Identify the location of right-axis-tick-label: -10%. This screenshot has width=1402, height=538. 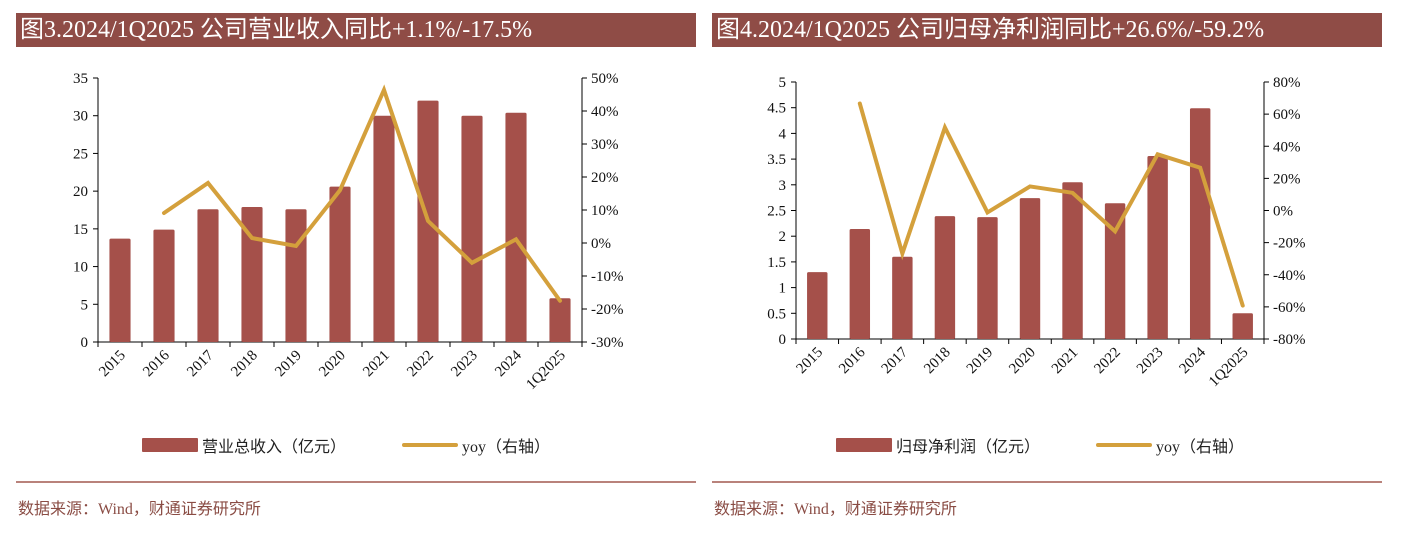
(607, 277).